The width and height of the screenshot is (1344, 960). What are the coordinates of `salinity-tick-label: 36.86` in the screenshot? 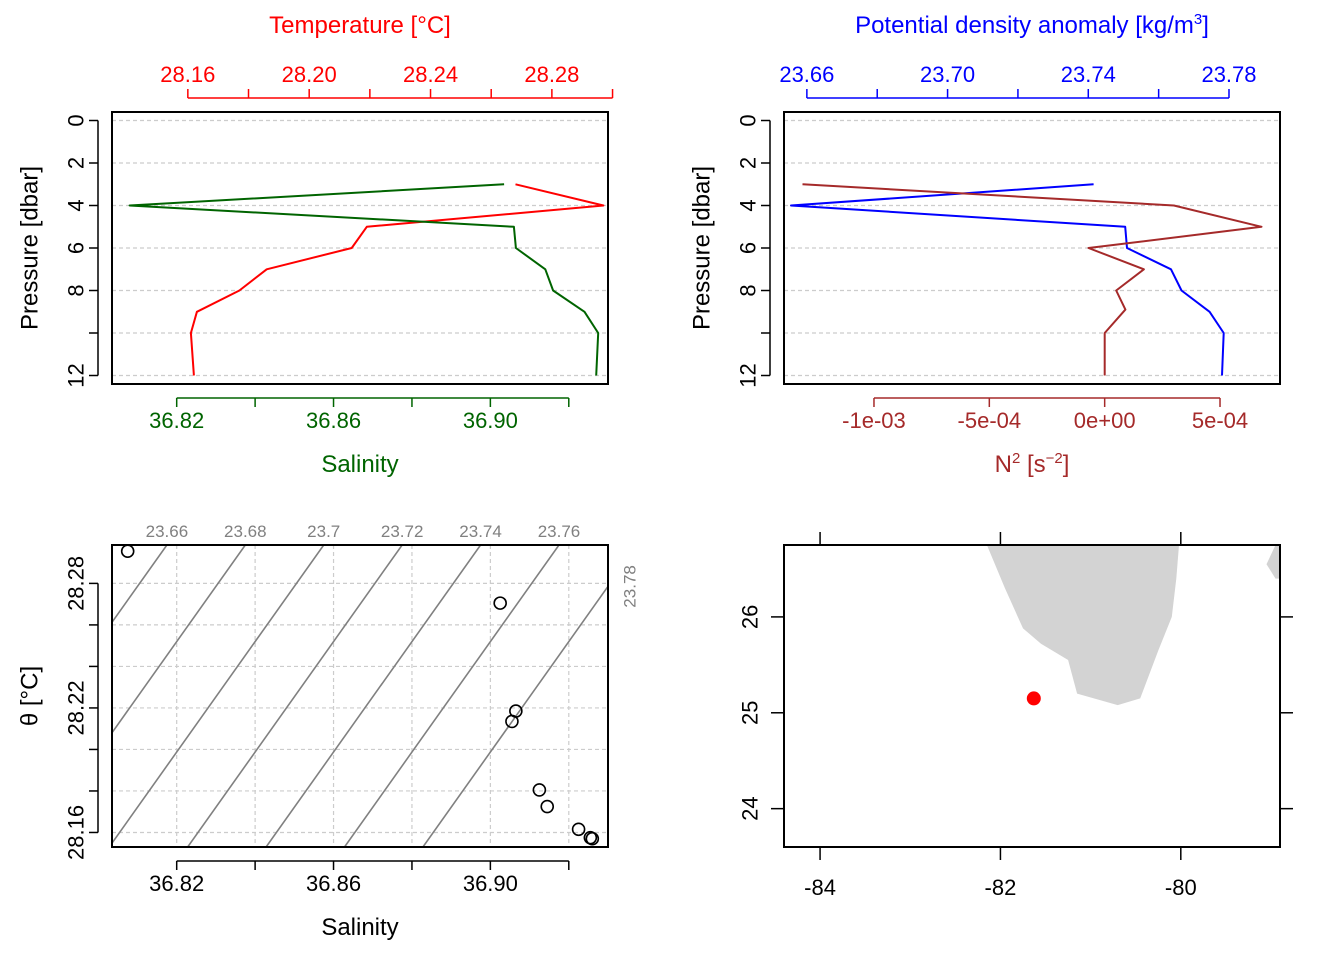 It's located at (333, 420).